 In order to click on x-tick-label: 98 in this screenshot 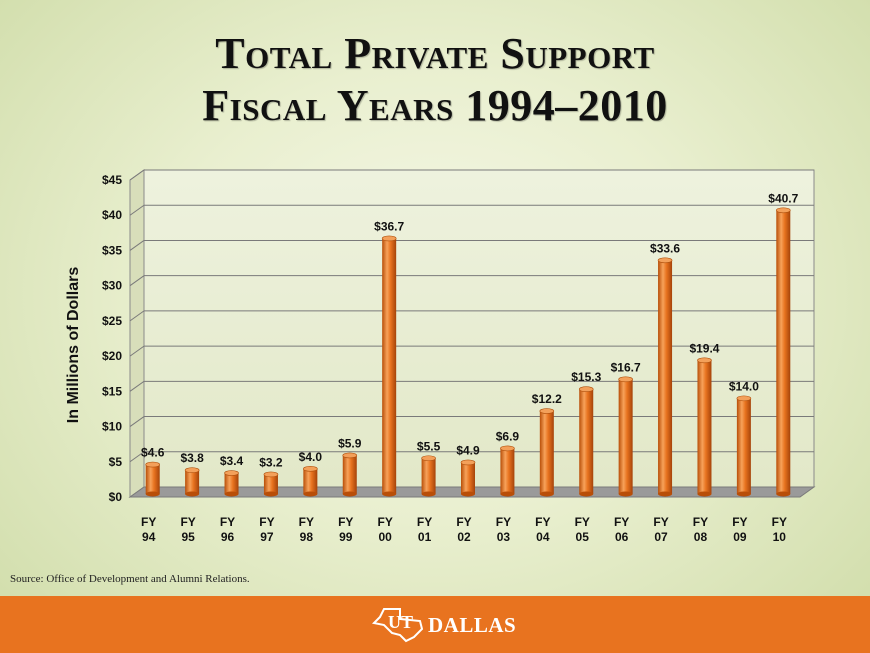, I will do `click(307, 537)`.